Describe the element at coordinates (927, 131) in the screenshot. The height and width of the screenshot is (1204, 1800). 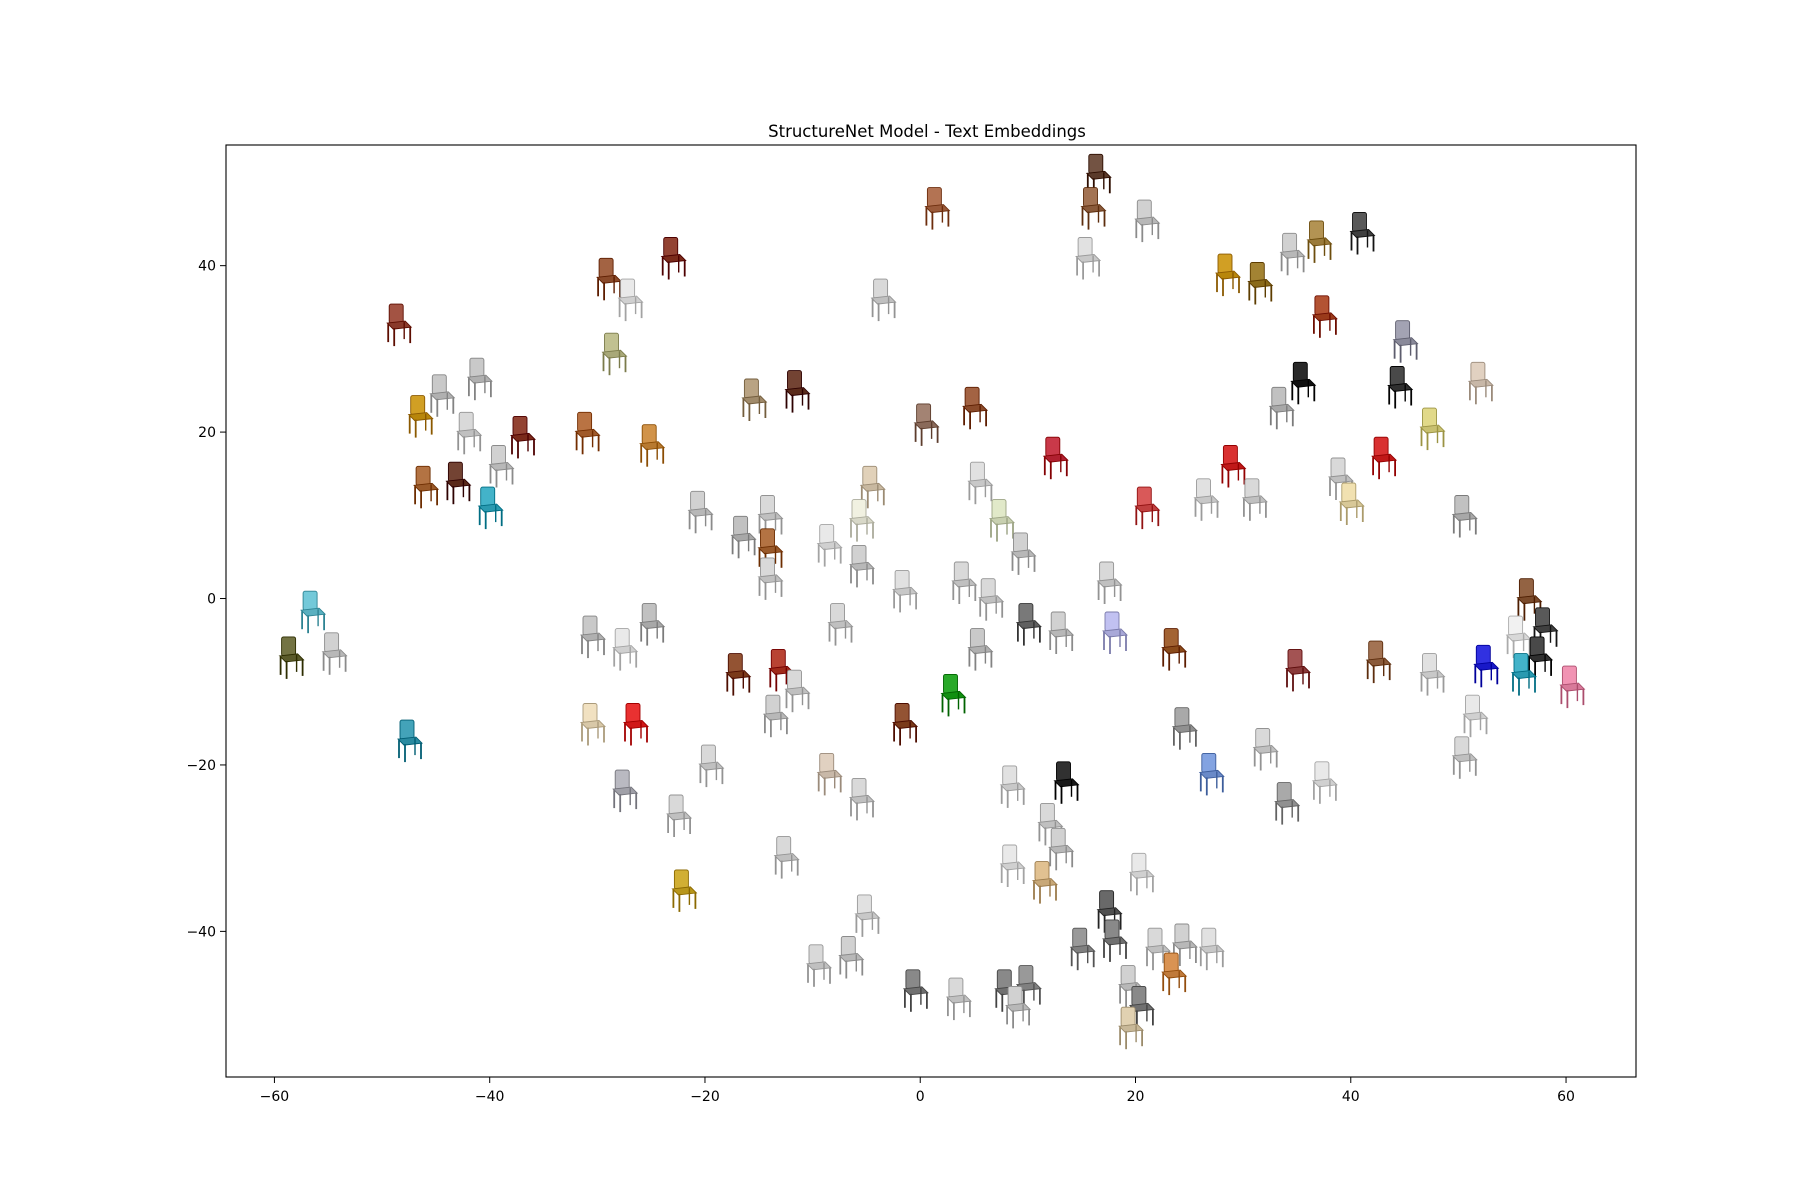
I see `chart-title: StructureNet Model - Text Embeddings` at that location.